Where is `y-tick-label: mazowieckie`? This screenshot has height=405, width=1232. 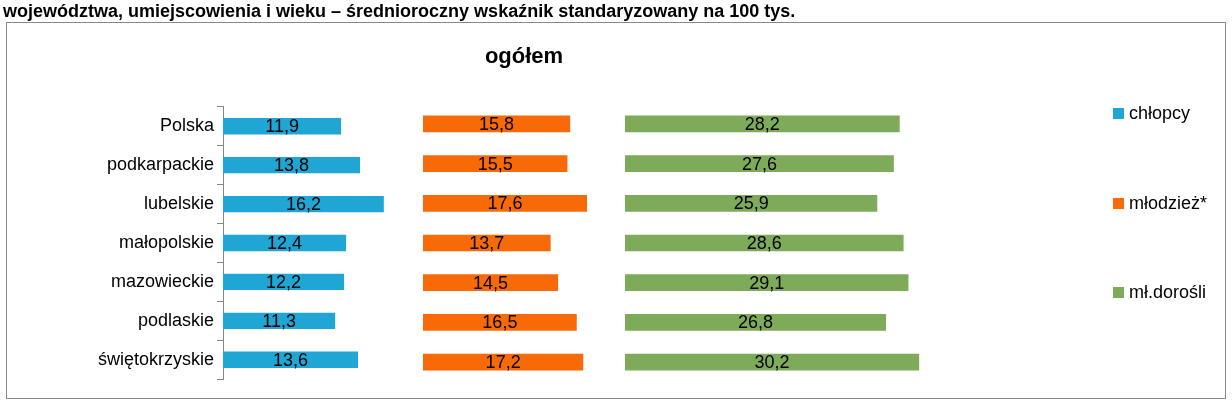 y-tick-label: mazowieckie is located at coordinates (162, 280).